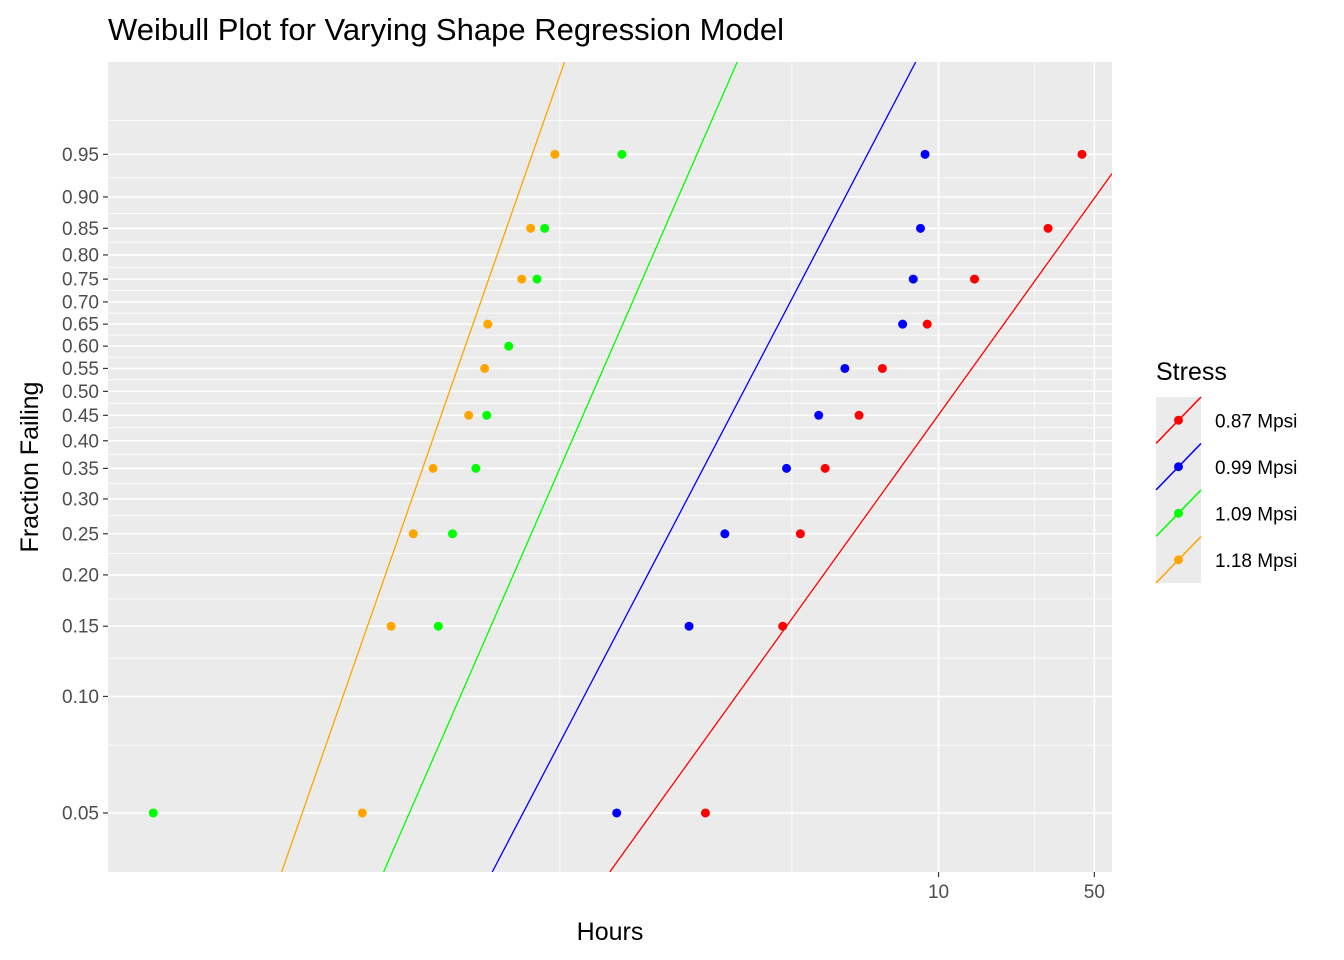 The image size is (1344, 960). Describe the element at coordinates (80, 255) in the screenshot. I see `y-tick-label: 0.80` at that location.